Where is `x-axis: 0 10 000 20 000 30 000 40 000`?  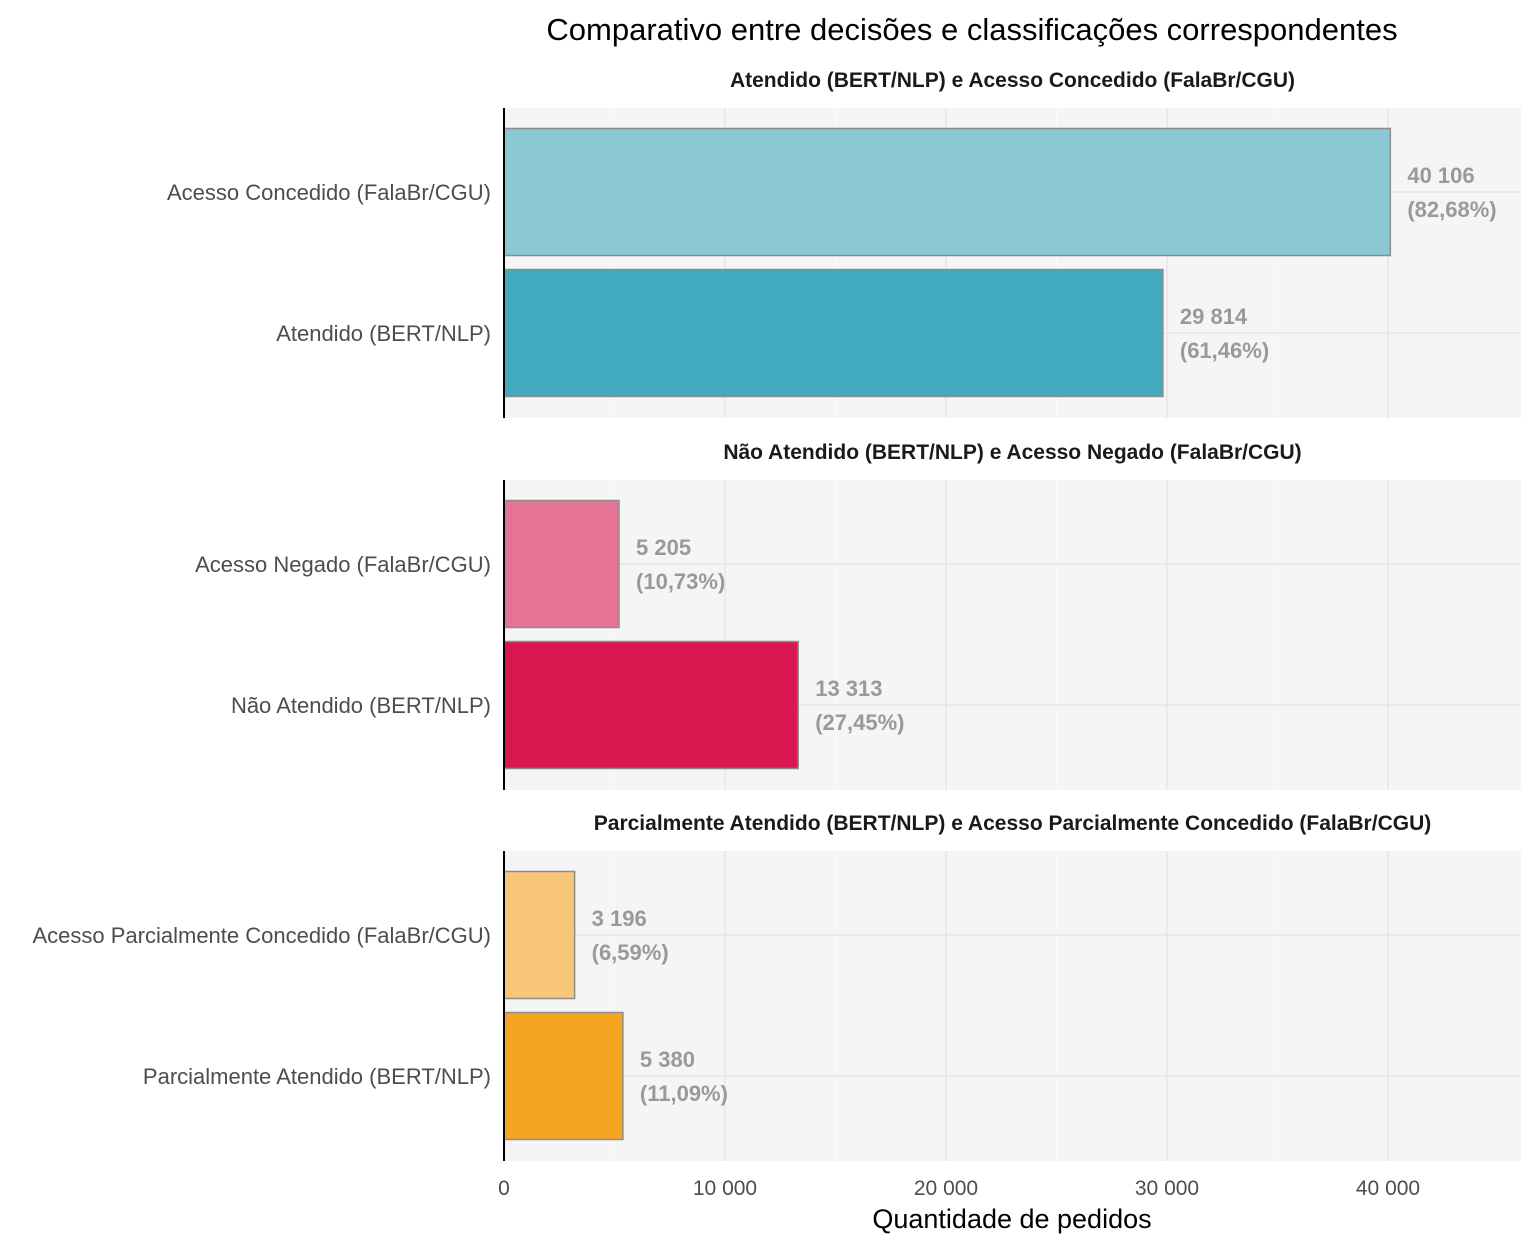 x-axis: 0 10 000 20 000 30 000 40 000 is located at coordinates (959, 1188).